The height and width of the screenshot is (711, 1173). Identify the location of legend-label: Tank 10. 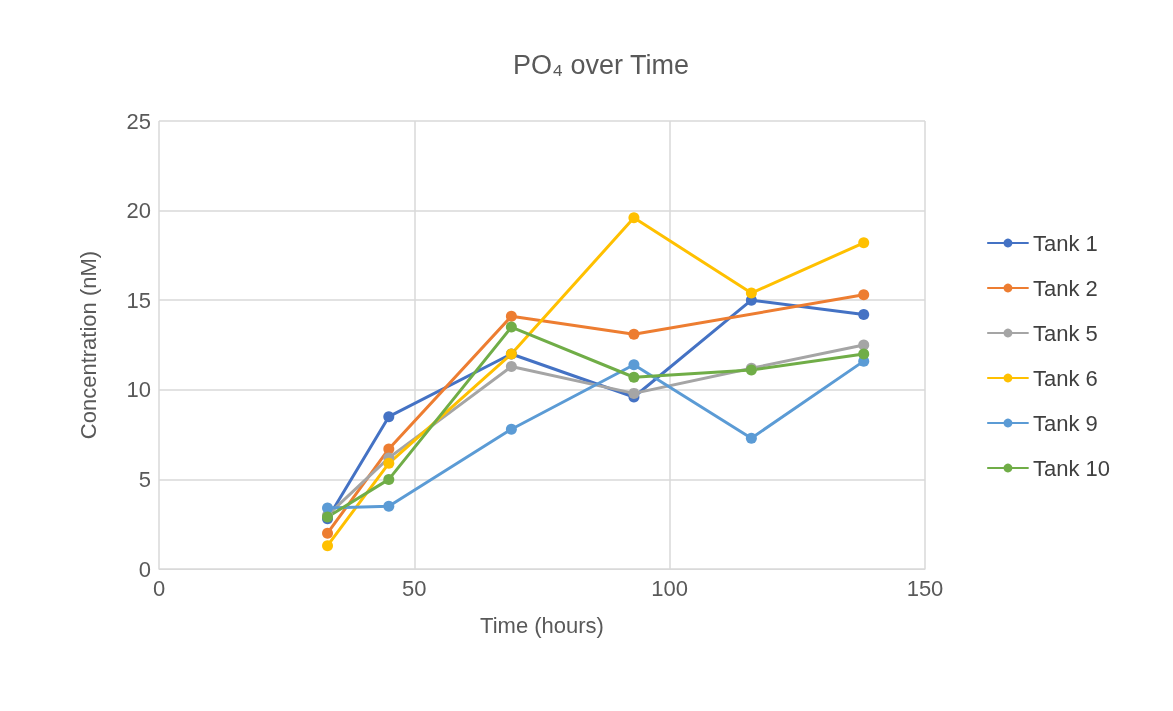
(1071, 468).